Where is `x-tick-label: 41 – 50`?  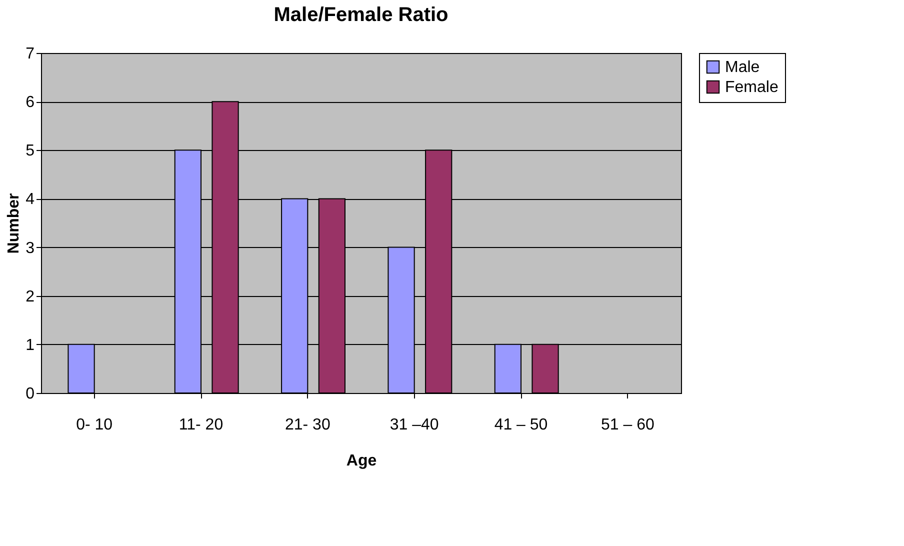
x-tick-label: 41 – 50 is located at coordinates (521, 425).